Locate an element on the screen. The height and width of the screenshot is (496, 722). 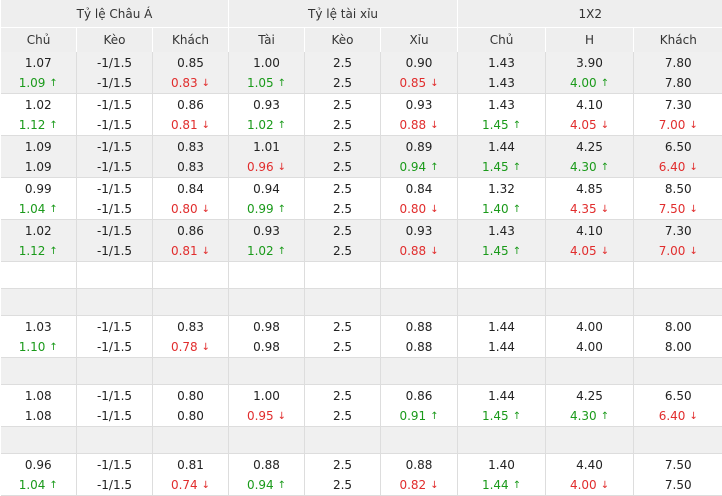
odds-value: 0.88 is located at coordinates (419, 347).